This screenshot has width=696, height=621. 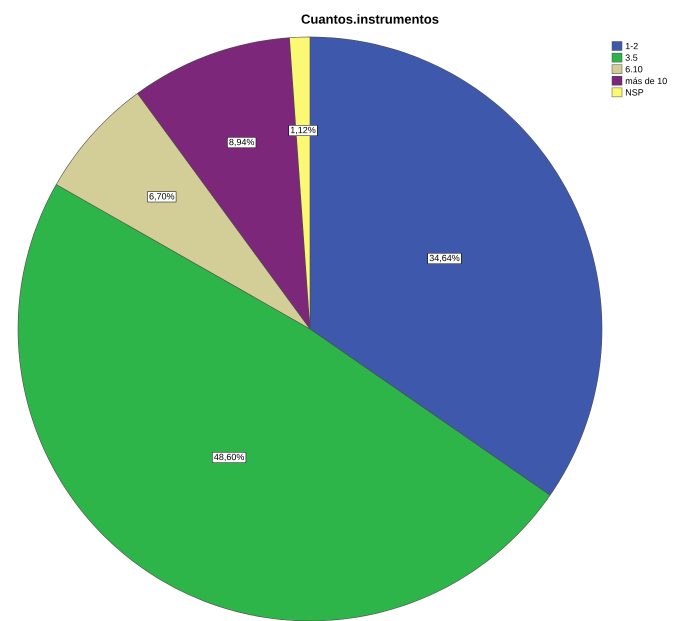 I want to click on data-label: 8,94%, so click(x=241, y=142).